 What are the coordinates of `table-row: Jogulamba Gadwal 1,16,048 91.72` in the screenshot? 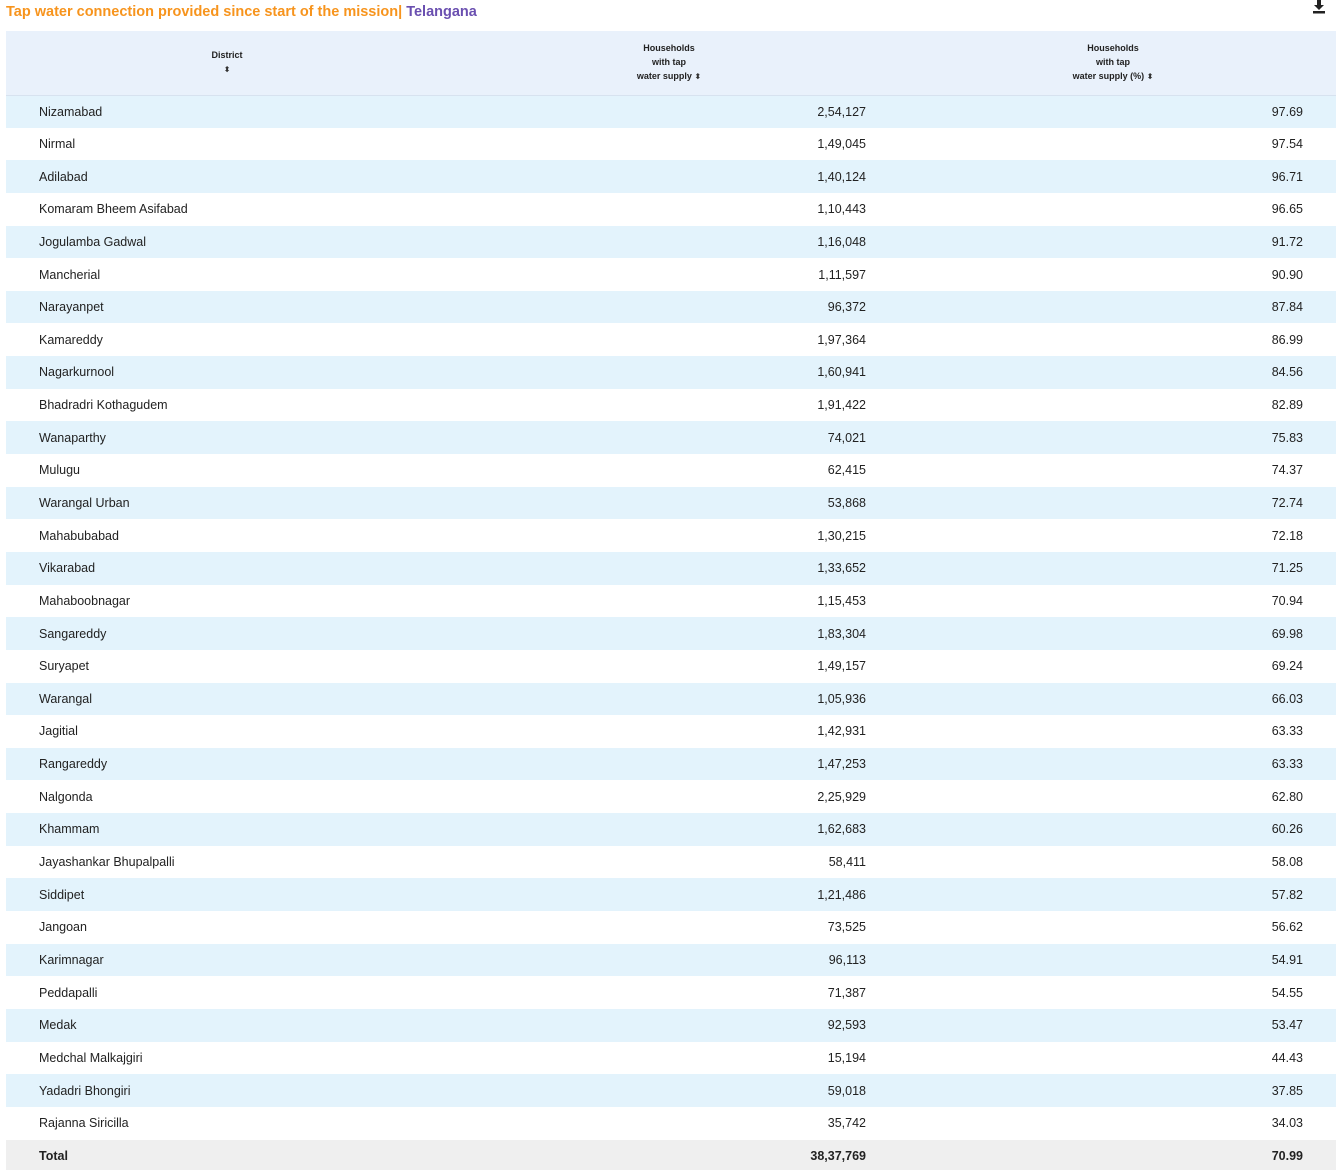 It's located at (671, 242).